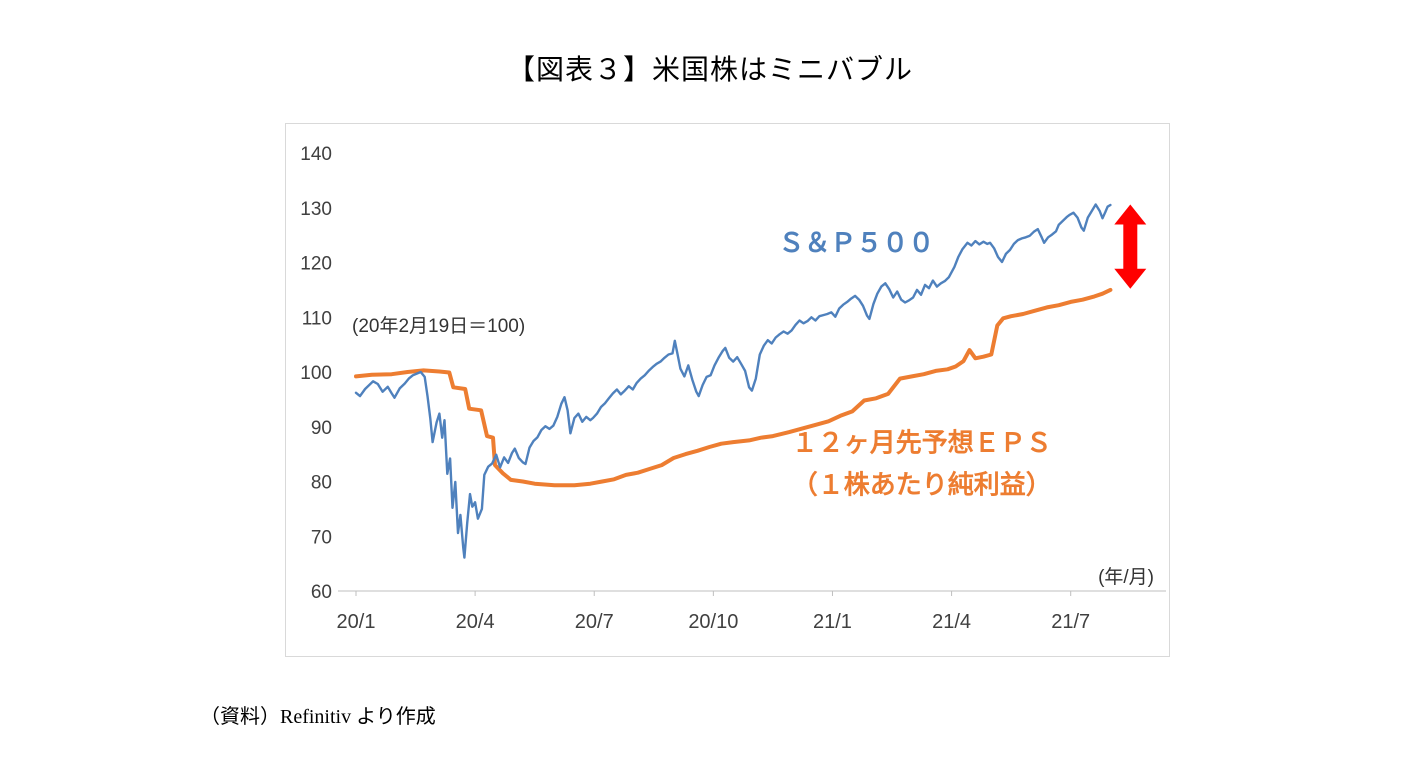  I want to click on y-axis-tick-label: 120, so click(316, 264).